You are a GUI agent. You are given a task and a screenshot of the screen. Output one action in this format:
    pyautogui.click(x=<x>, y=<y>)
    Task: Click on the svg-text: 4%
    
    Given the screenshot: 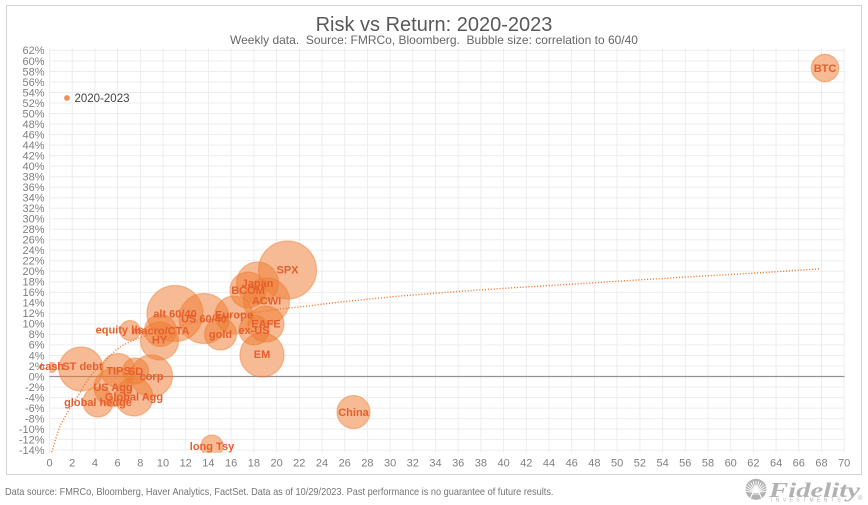 What is the action you would take?
    pyautogui.click(x=37, y=356)
    